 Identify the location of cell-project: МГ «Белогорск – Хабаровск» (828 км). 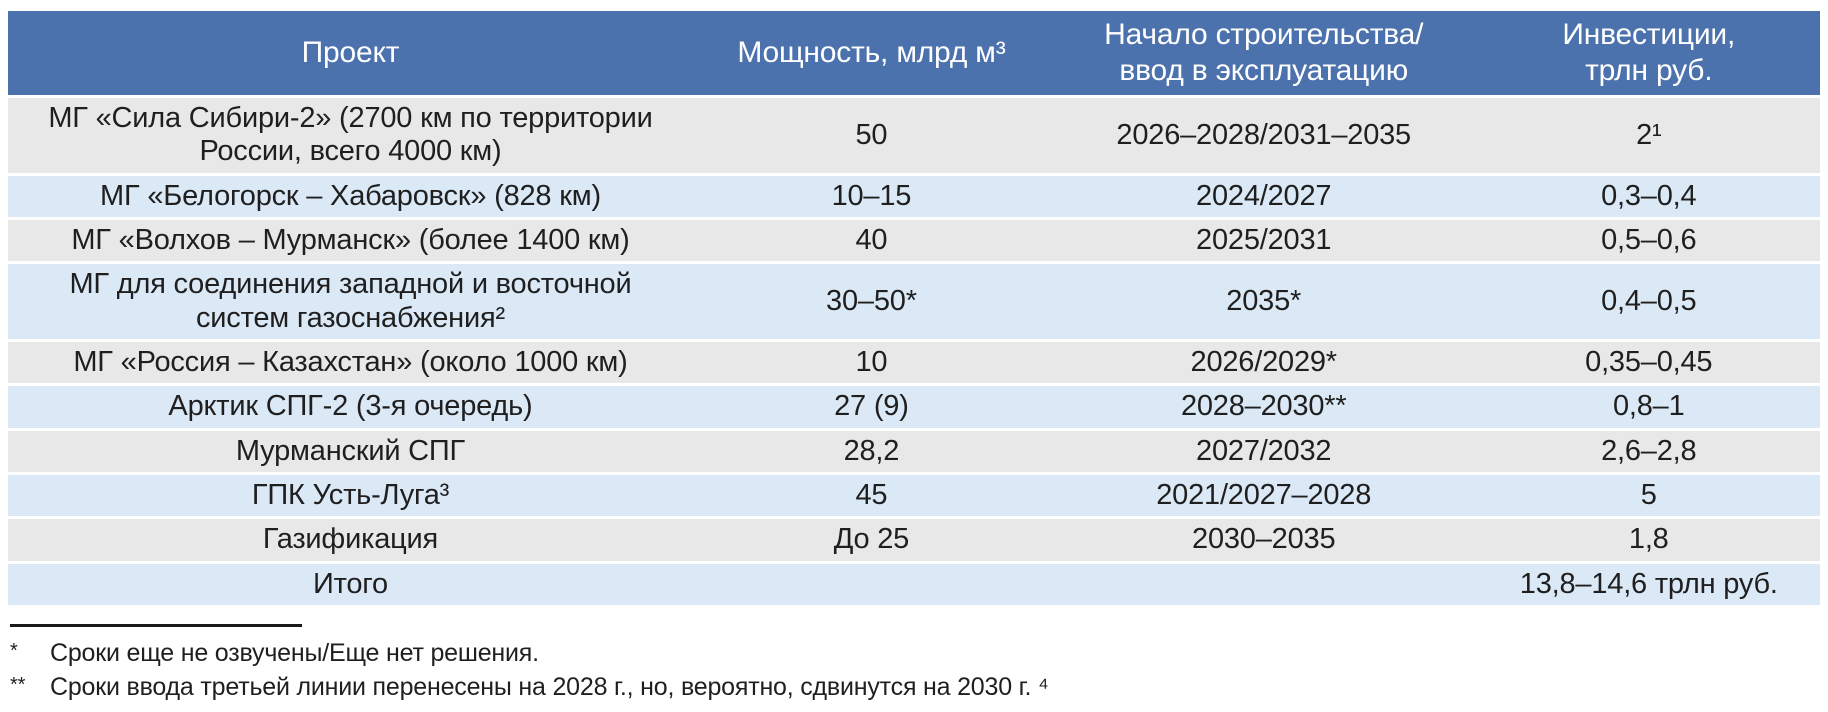
(350, 196).